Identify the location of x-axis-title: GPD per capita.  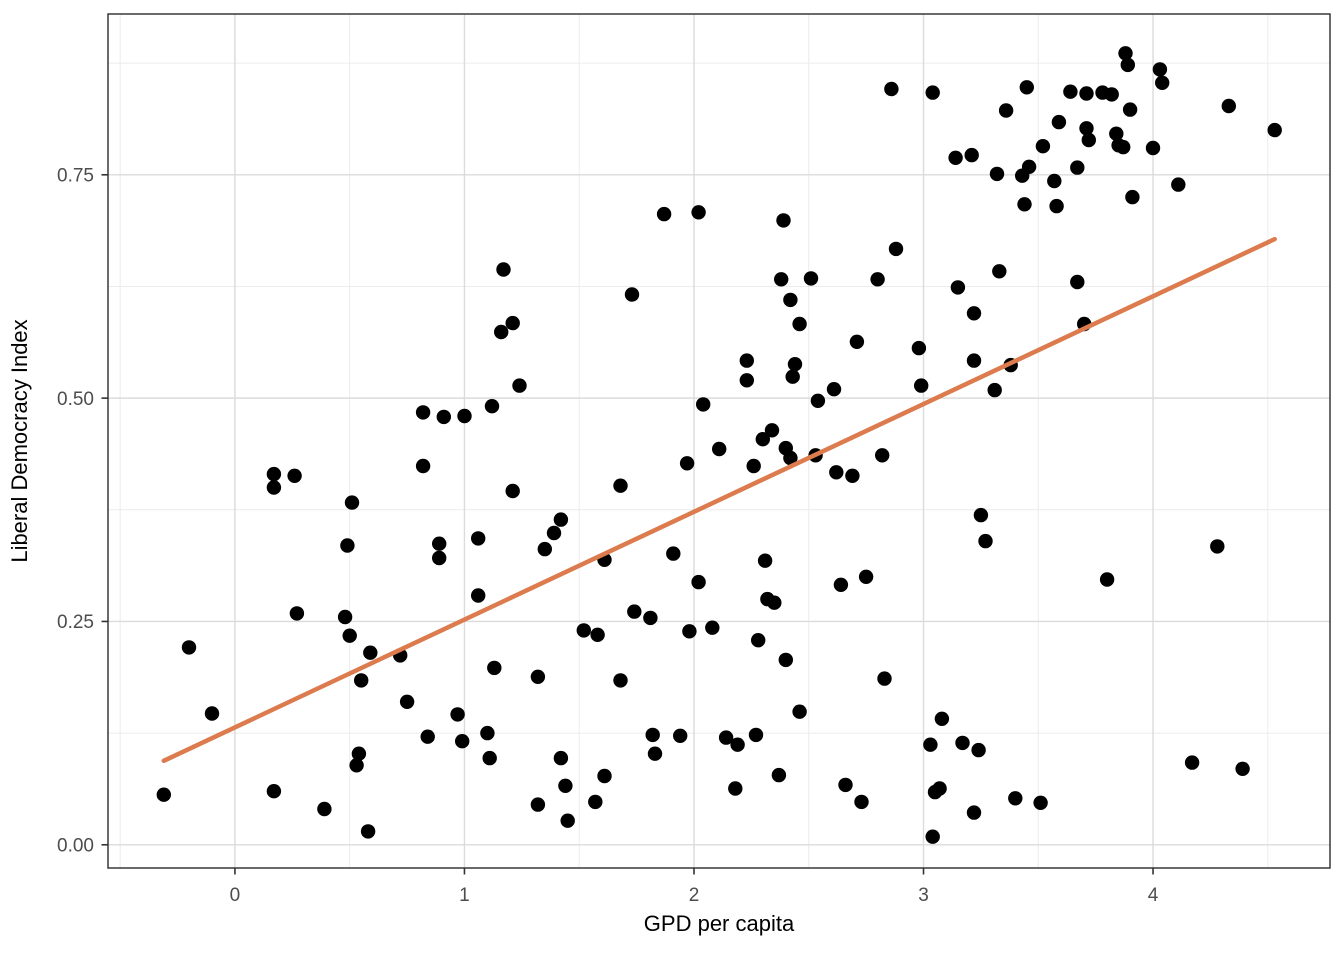
(719, 923).